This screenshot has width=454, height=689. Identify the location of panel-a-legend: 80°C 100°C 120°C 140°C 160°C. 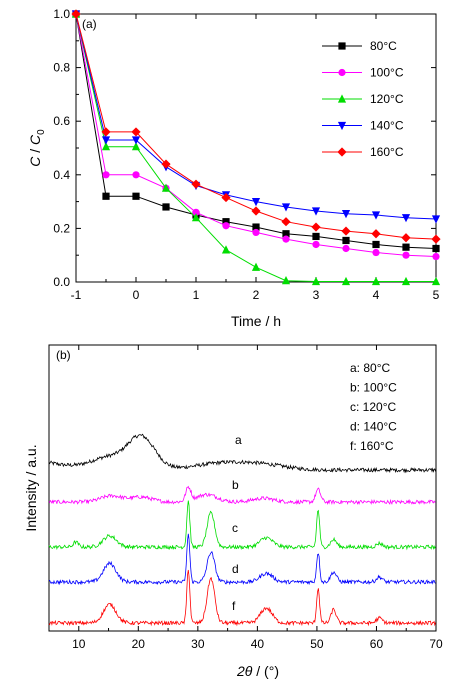
(363, 99).